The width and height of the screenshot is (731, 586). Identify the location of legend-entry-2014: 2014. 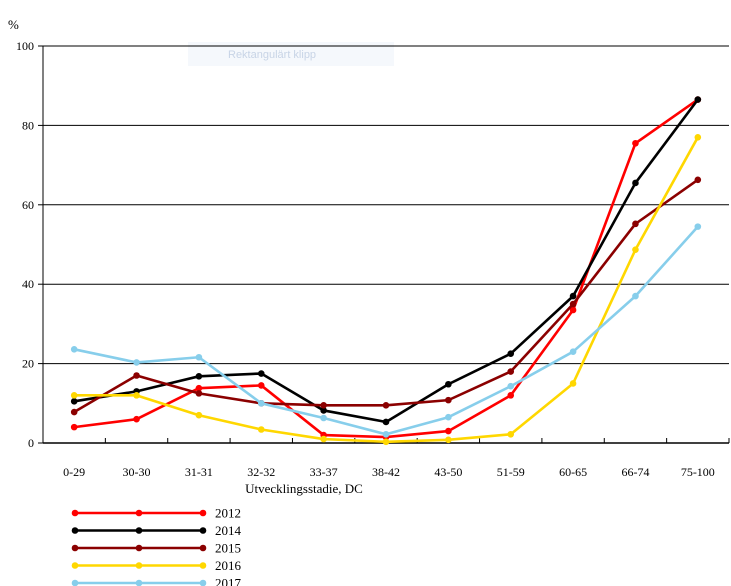
(156, 530).